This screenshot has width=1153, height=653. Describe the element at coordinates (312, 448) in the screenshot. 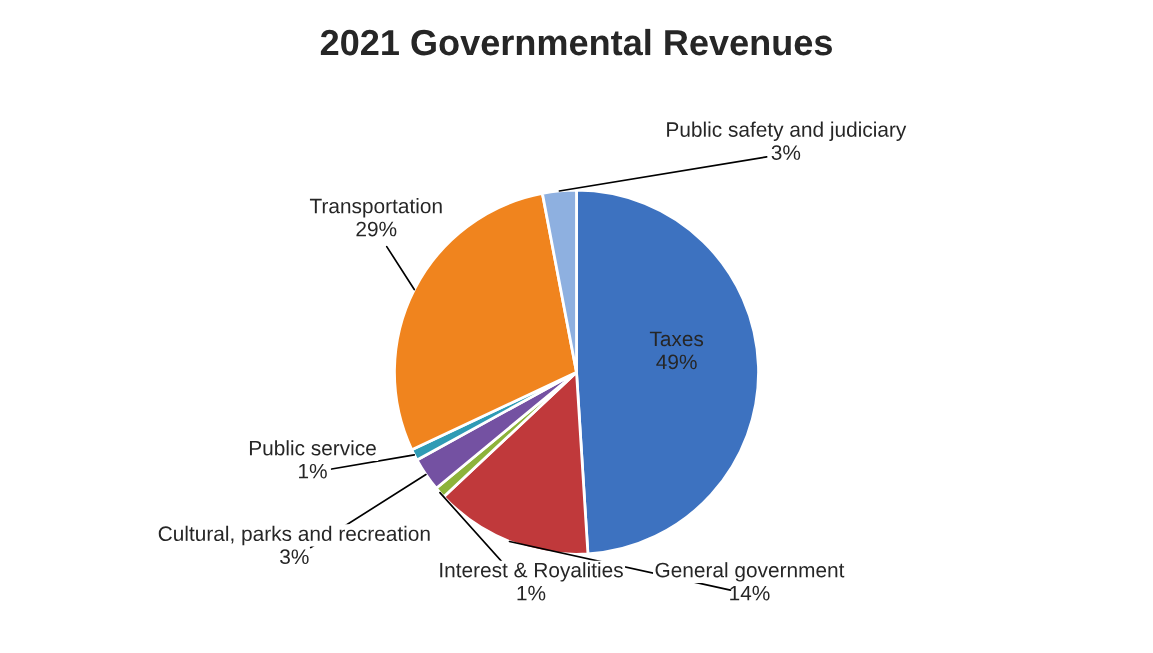

I see `slice-label: Public service` at that location.